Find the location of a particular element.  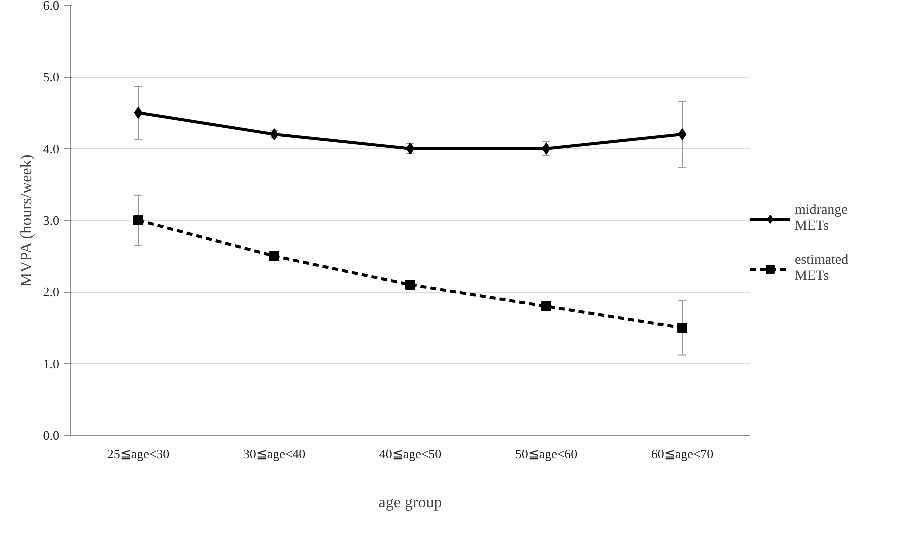

y-axis-title: MVPA (hours/week) is located at coordinates (27, 221).